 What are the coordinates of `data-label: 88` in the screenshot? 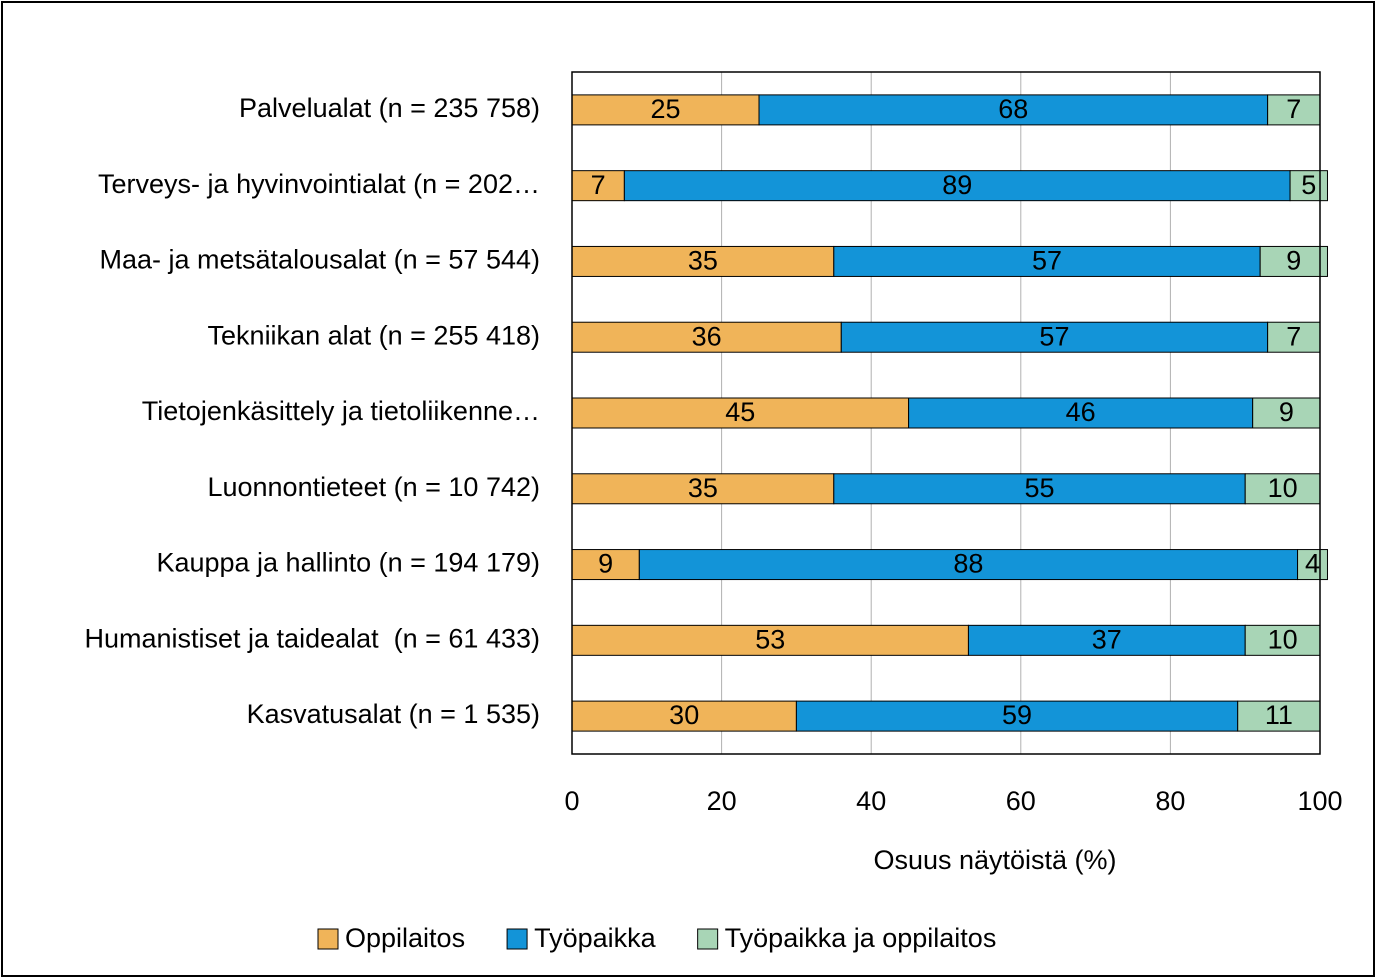 It's located at (968, 564).